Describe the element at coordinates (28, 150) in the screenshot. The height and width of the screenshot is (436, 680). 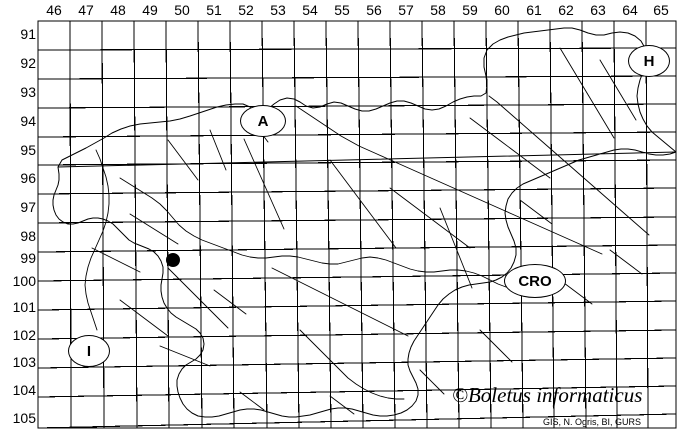
I see `row-label-95: 95` at that location.